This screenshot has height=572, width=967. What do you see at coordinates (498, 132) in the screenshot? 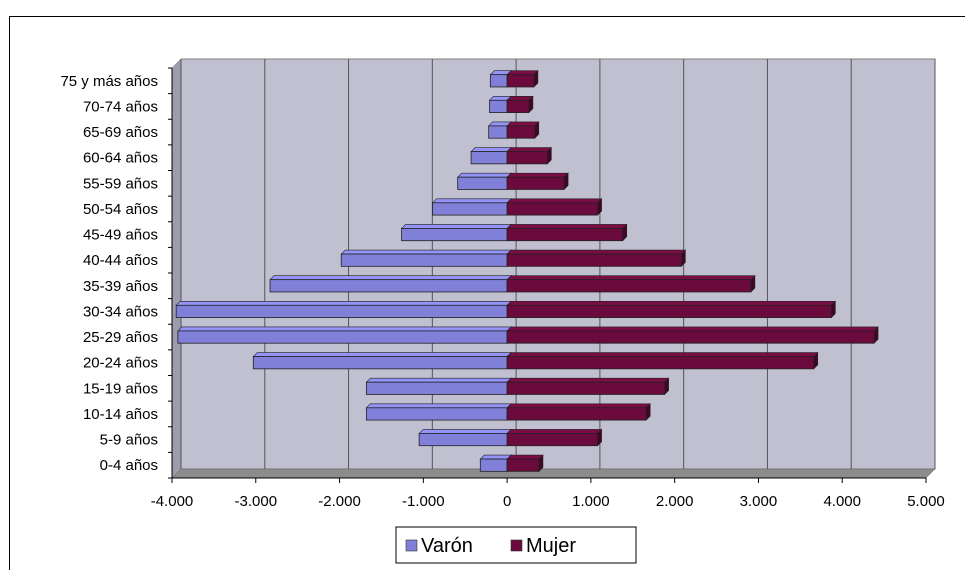
I see `bar-Varón-13` at bounding box center [498, 132].